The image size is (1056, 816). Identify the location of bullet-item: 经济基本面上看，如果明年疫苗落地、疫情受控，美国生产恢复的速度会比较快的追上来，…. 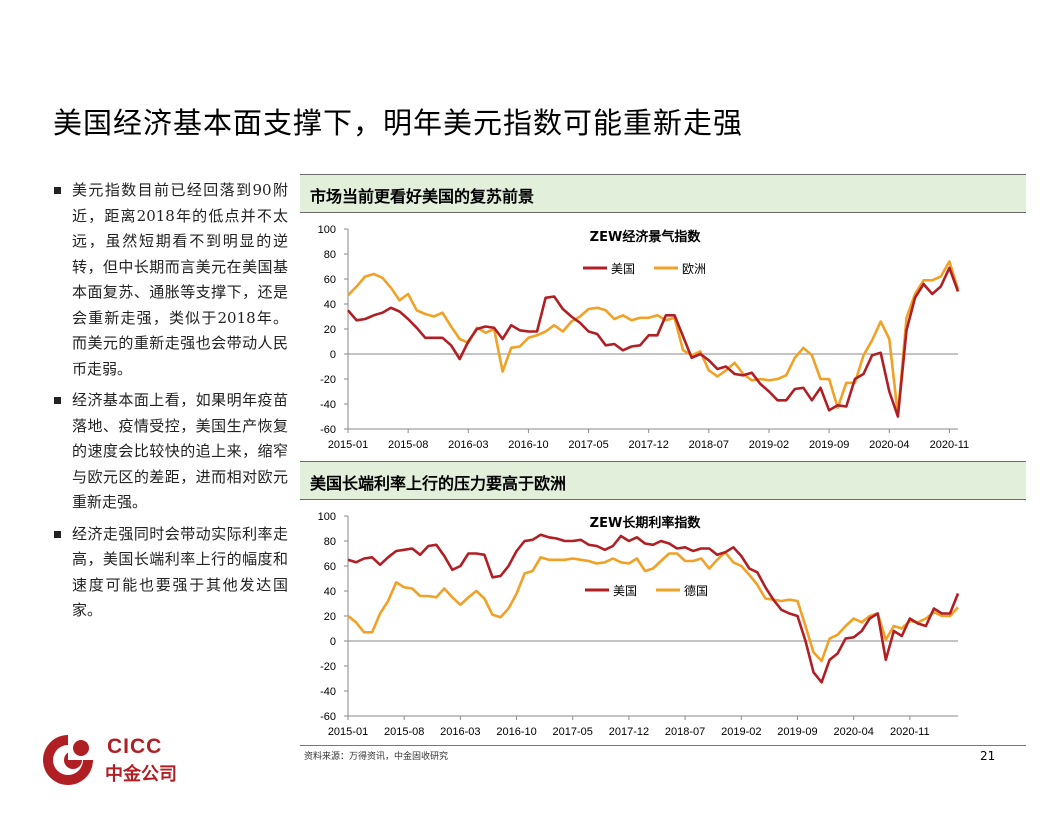
(170, 452).